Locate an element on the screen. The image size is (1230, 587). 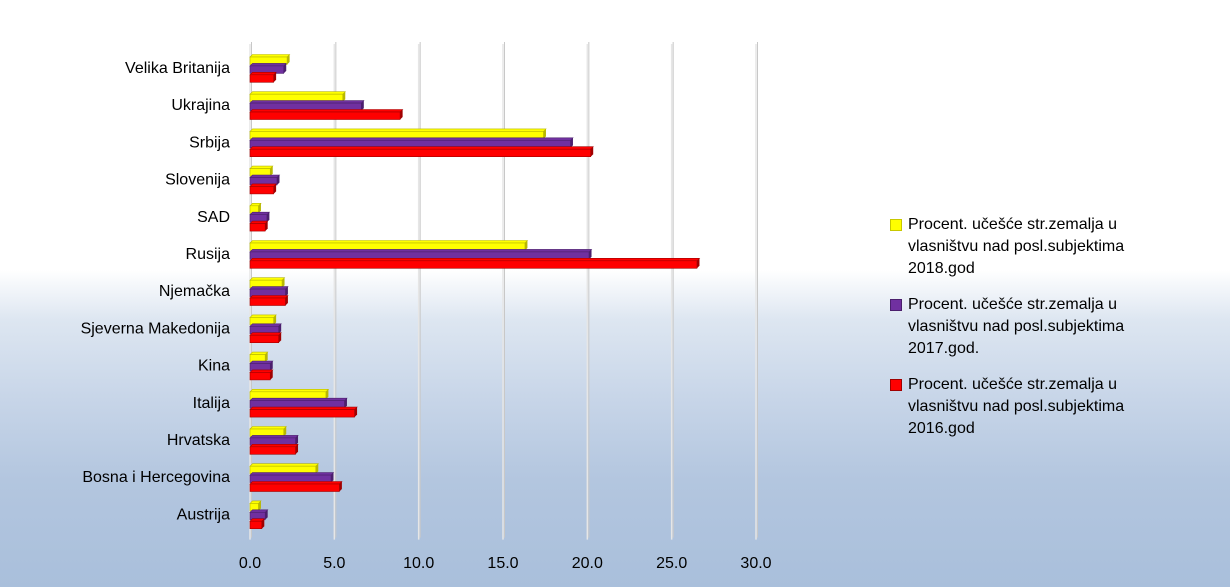
x-tick-label: 0.0 is located at coordinates (250, 563).